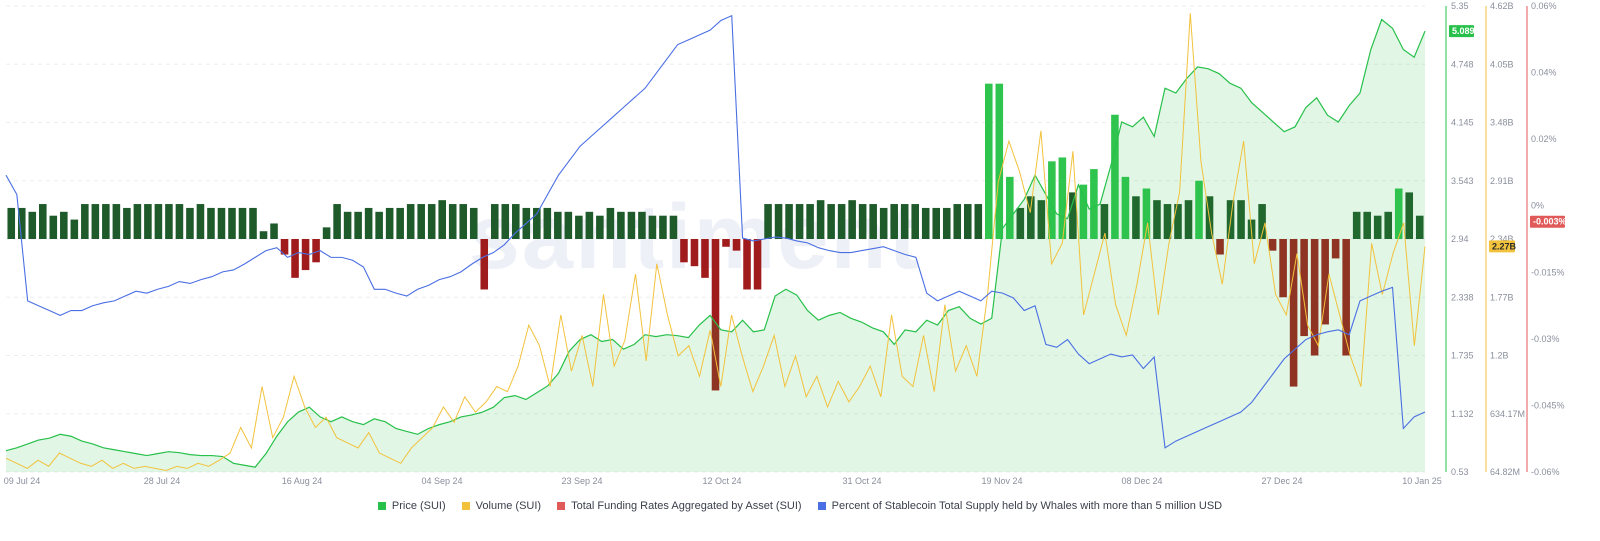  What do you see at coordinates (1544, 139) in the screenshot?
I see `funding-tick-label: 0.02%` at bounding box center [1544, 139].